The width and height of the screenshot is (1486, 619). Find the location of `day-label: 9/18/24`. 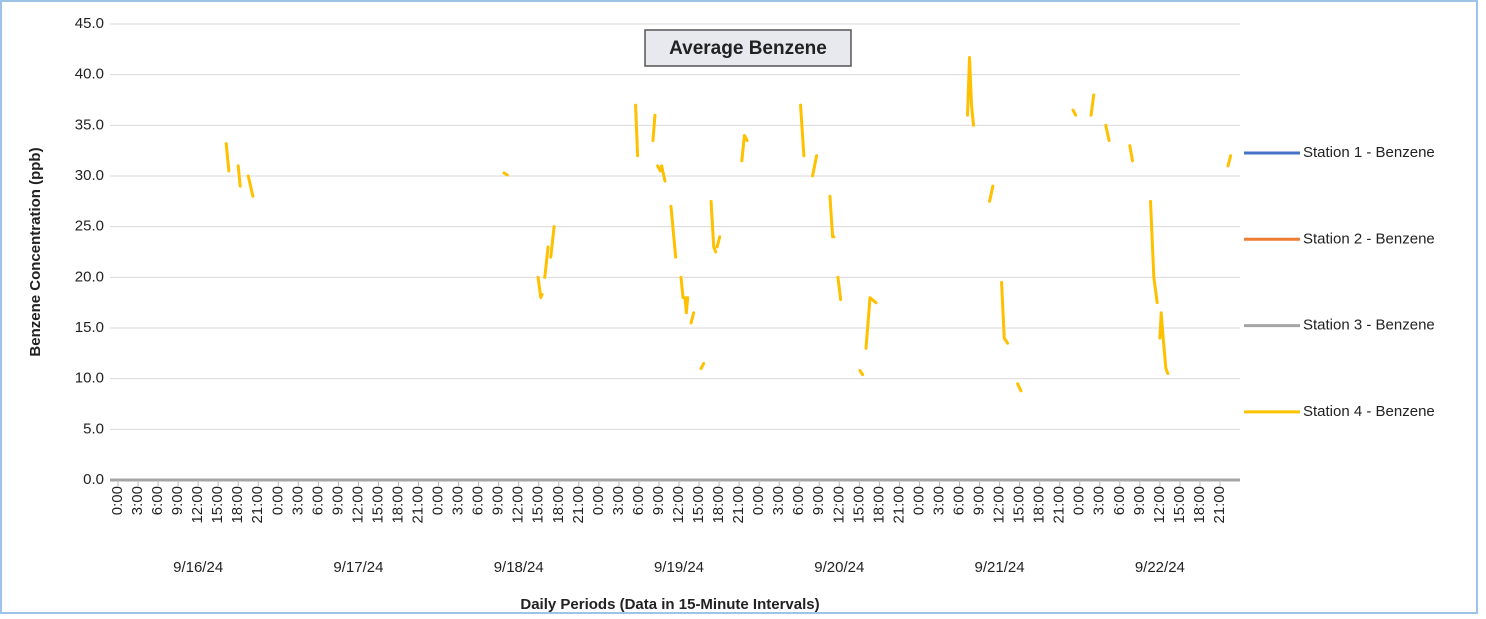

day-label: 9/18/24 is located at coordinates (519, 567).